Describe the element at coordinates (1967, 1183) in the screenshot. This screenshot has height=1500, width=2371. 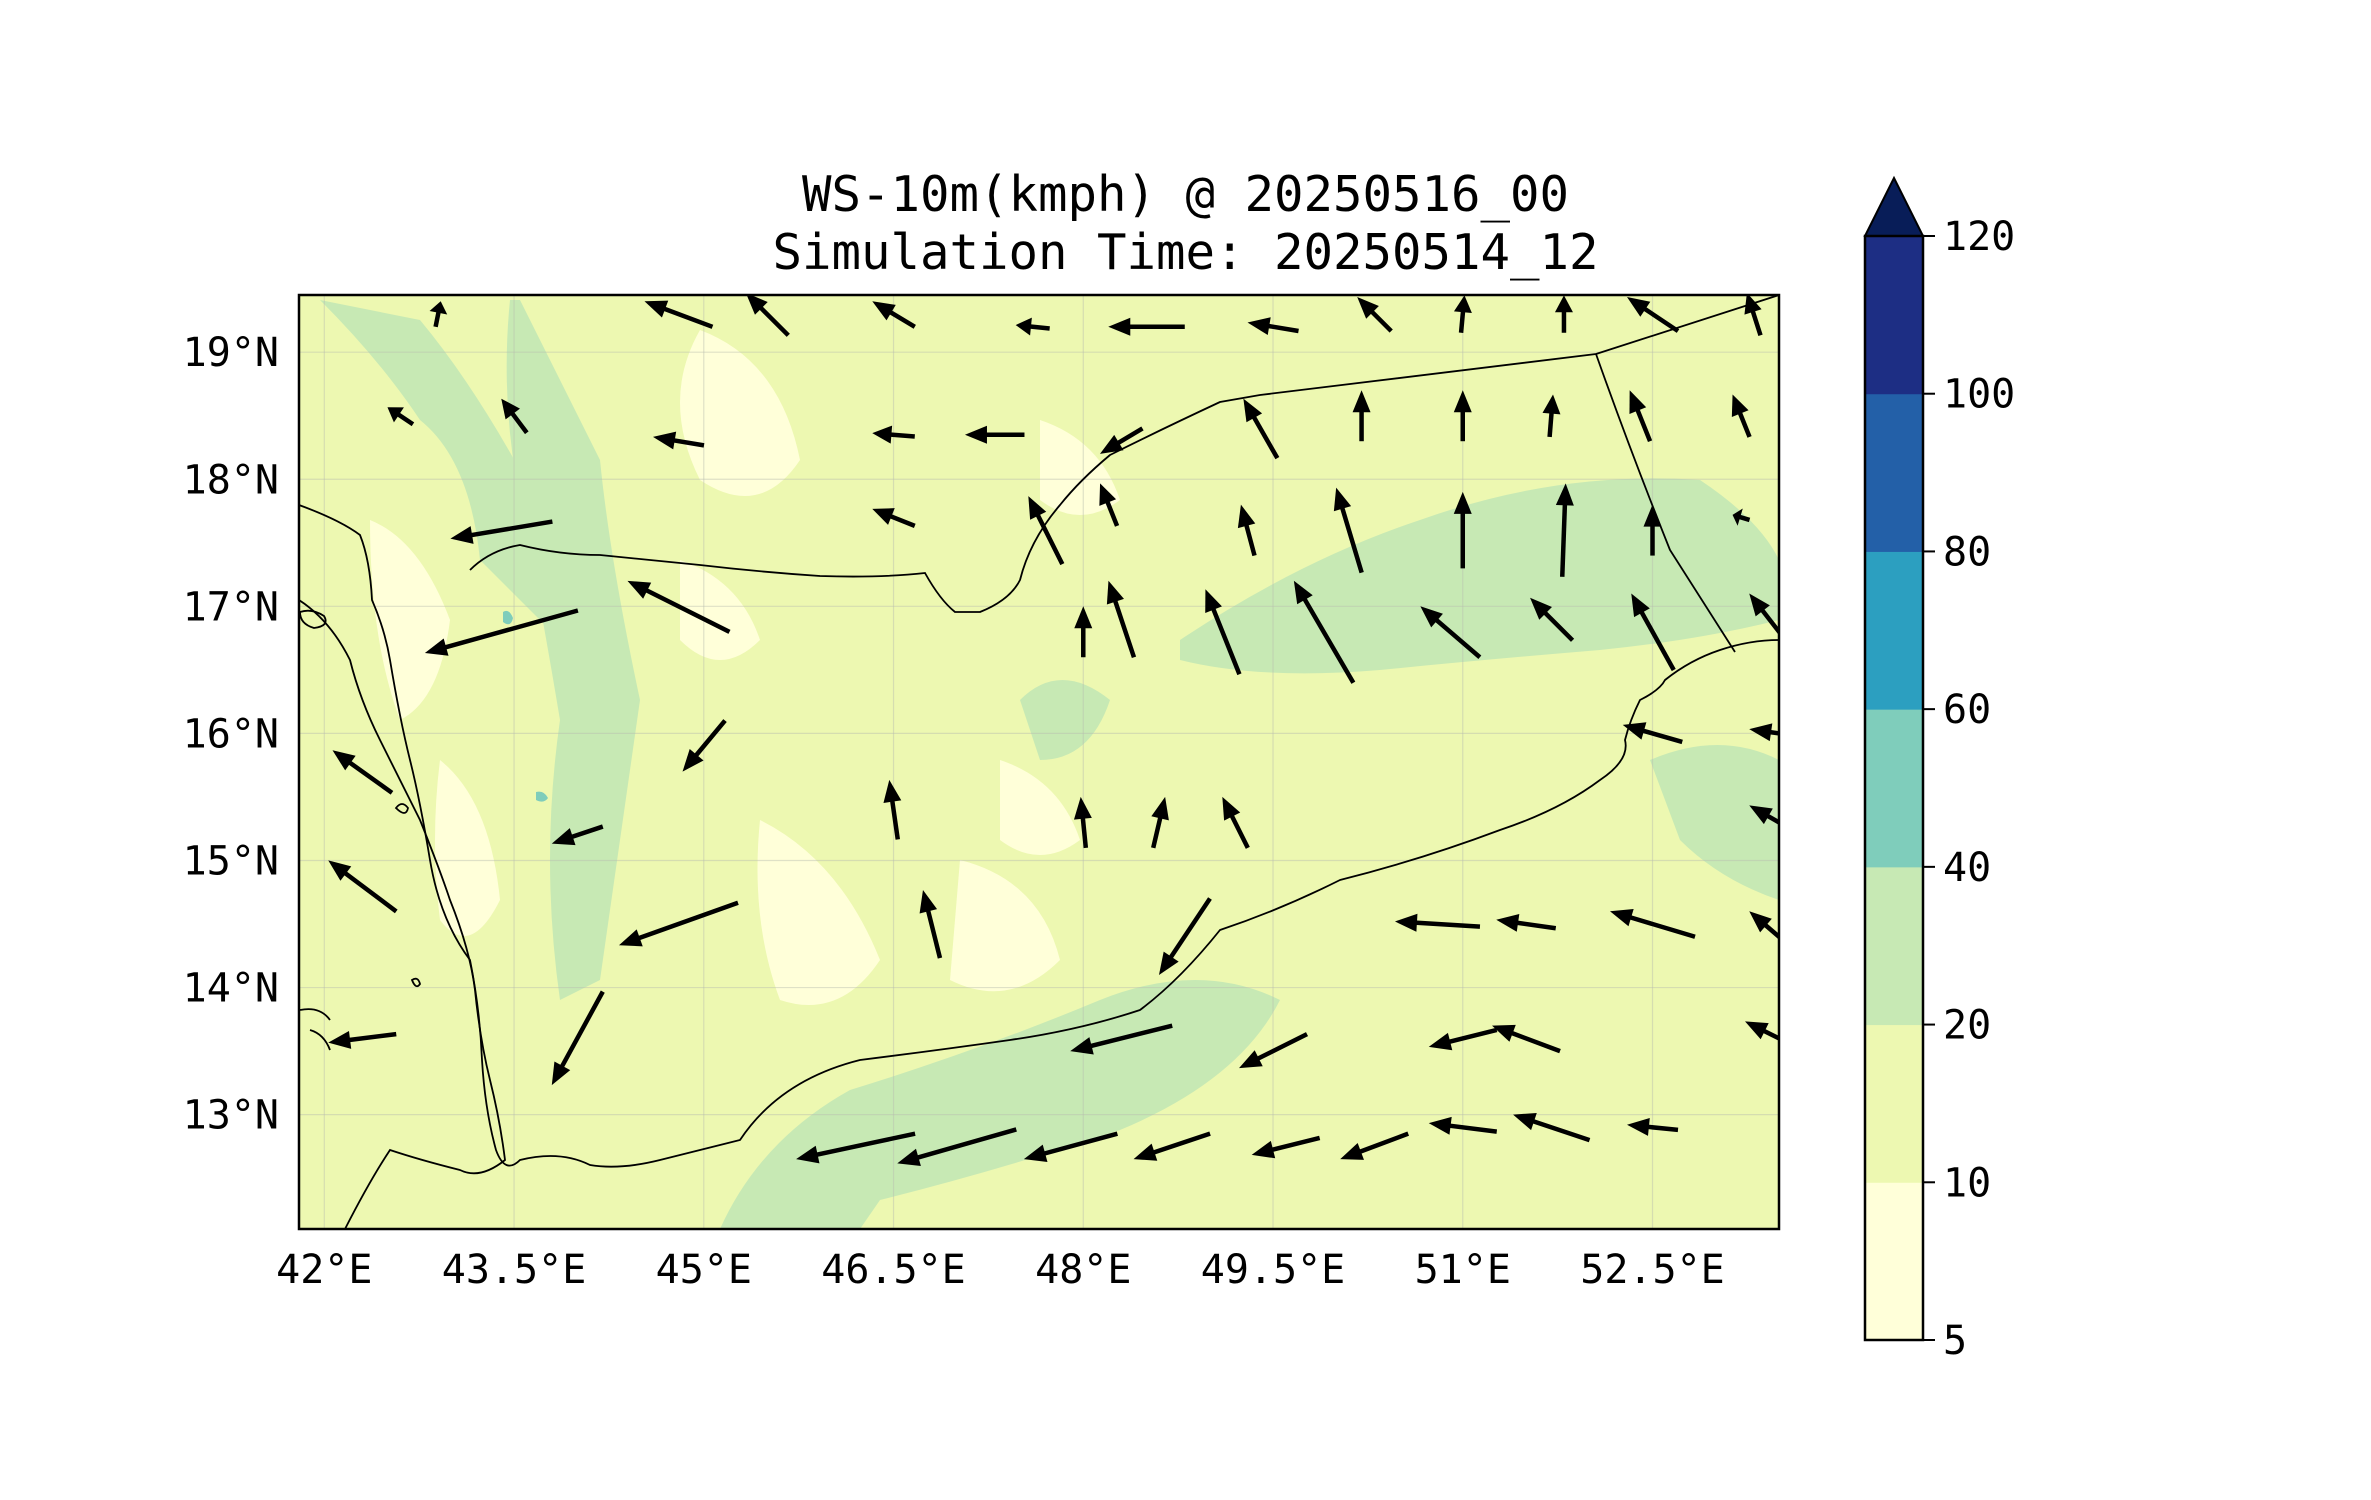
I see `colorbar-tick-label: 10` at that location.